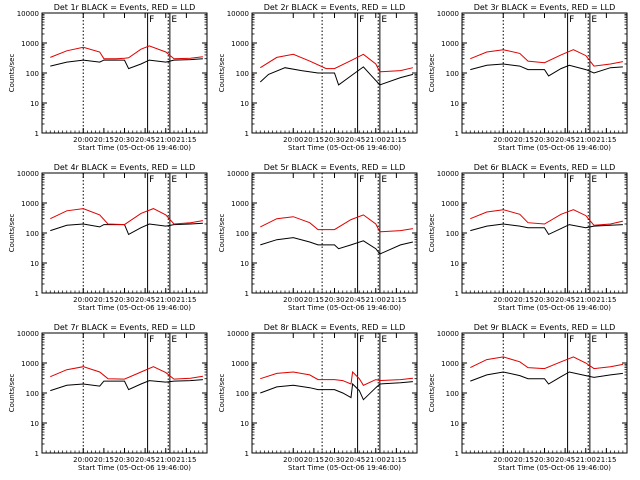 The width and height of the screenshot is (640, 480). Describe the element at coordinates (545, 7) in the screenshot. I see `panel-title: Det 3r BLACK = Events, RED = LLD` at that location.